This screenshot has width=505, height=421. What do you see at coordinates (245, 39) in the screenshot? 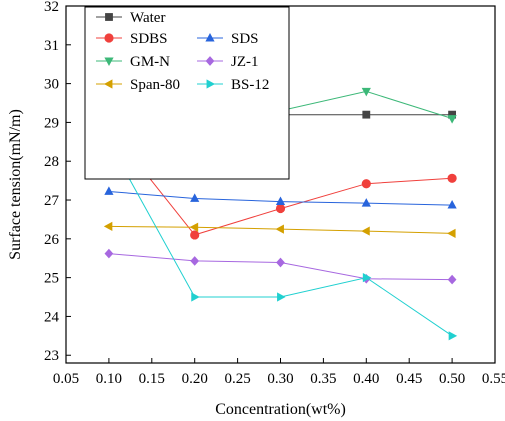
I see `legend-label-sds: SDS` at bounding box center [245, 39].